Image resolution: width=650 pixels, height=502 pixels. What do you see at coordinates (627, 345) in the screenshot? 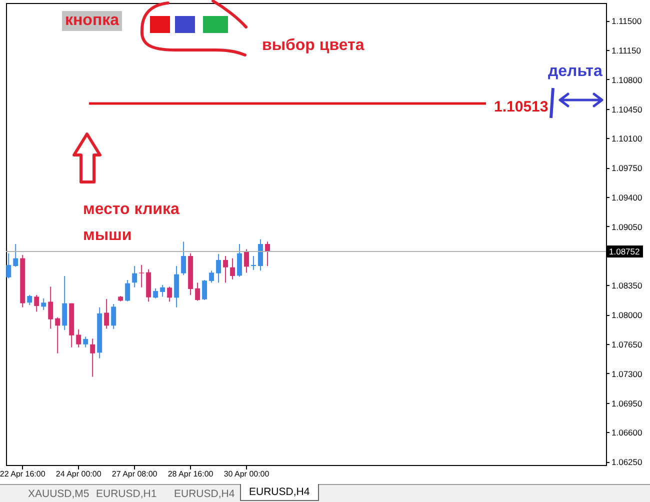
I see `y-tick-label: 1.07650` at bounding box center [627, 345].